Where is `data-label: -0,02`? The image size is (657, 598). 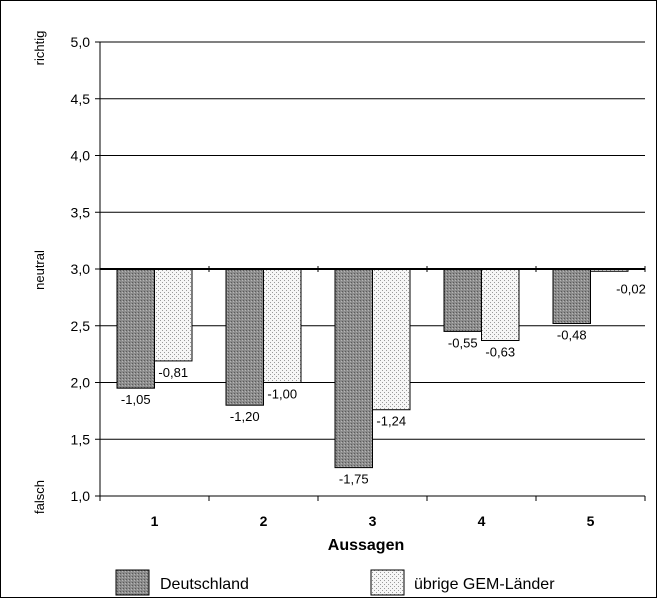 data-label: -0,02 is located at coordinates (631, 288).